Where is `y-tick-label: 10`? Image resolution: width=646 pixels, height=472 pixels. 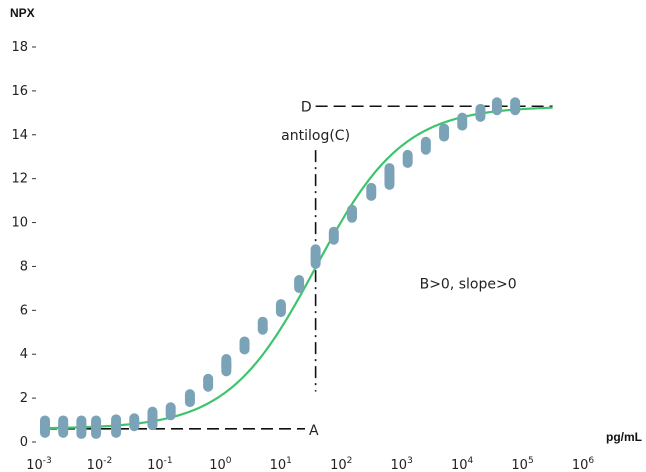
y-tick-label: 10 is located at coordinates (19, 223).